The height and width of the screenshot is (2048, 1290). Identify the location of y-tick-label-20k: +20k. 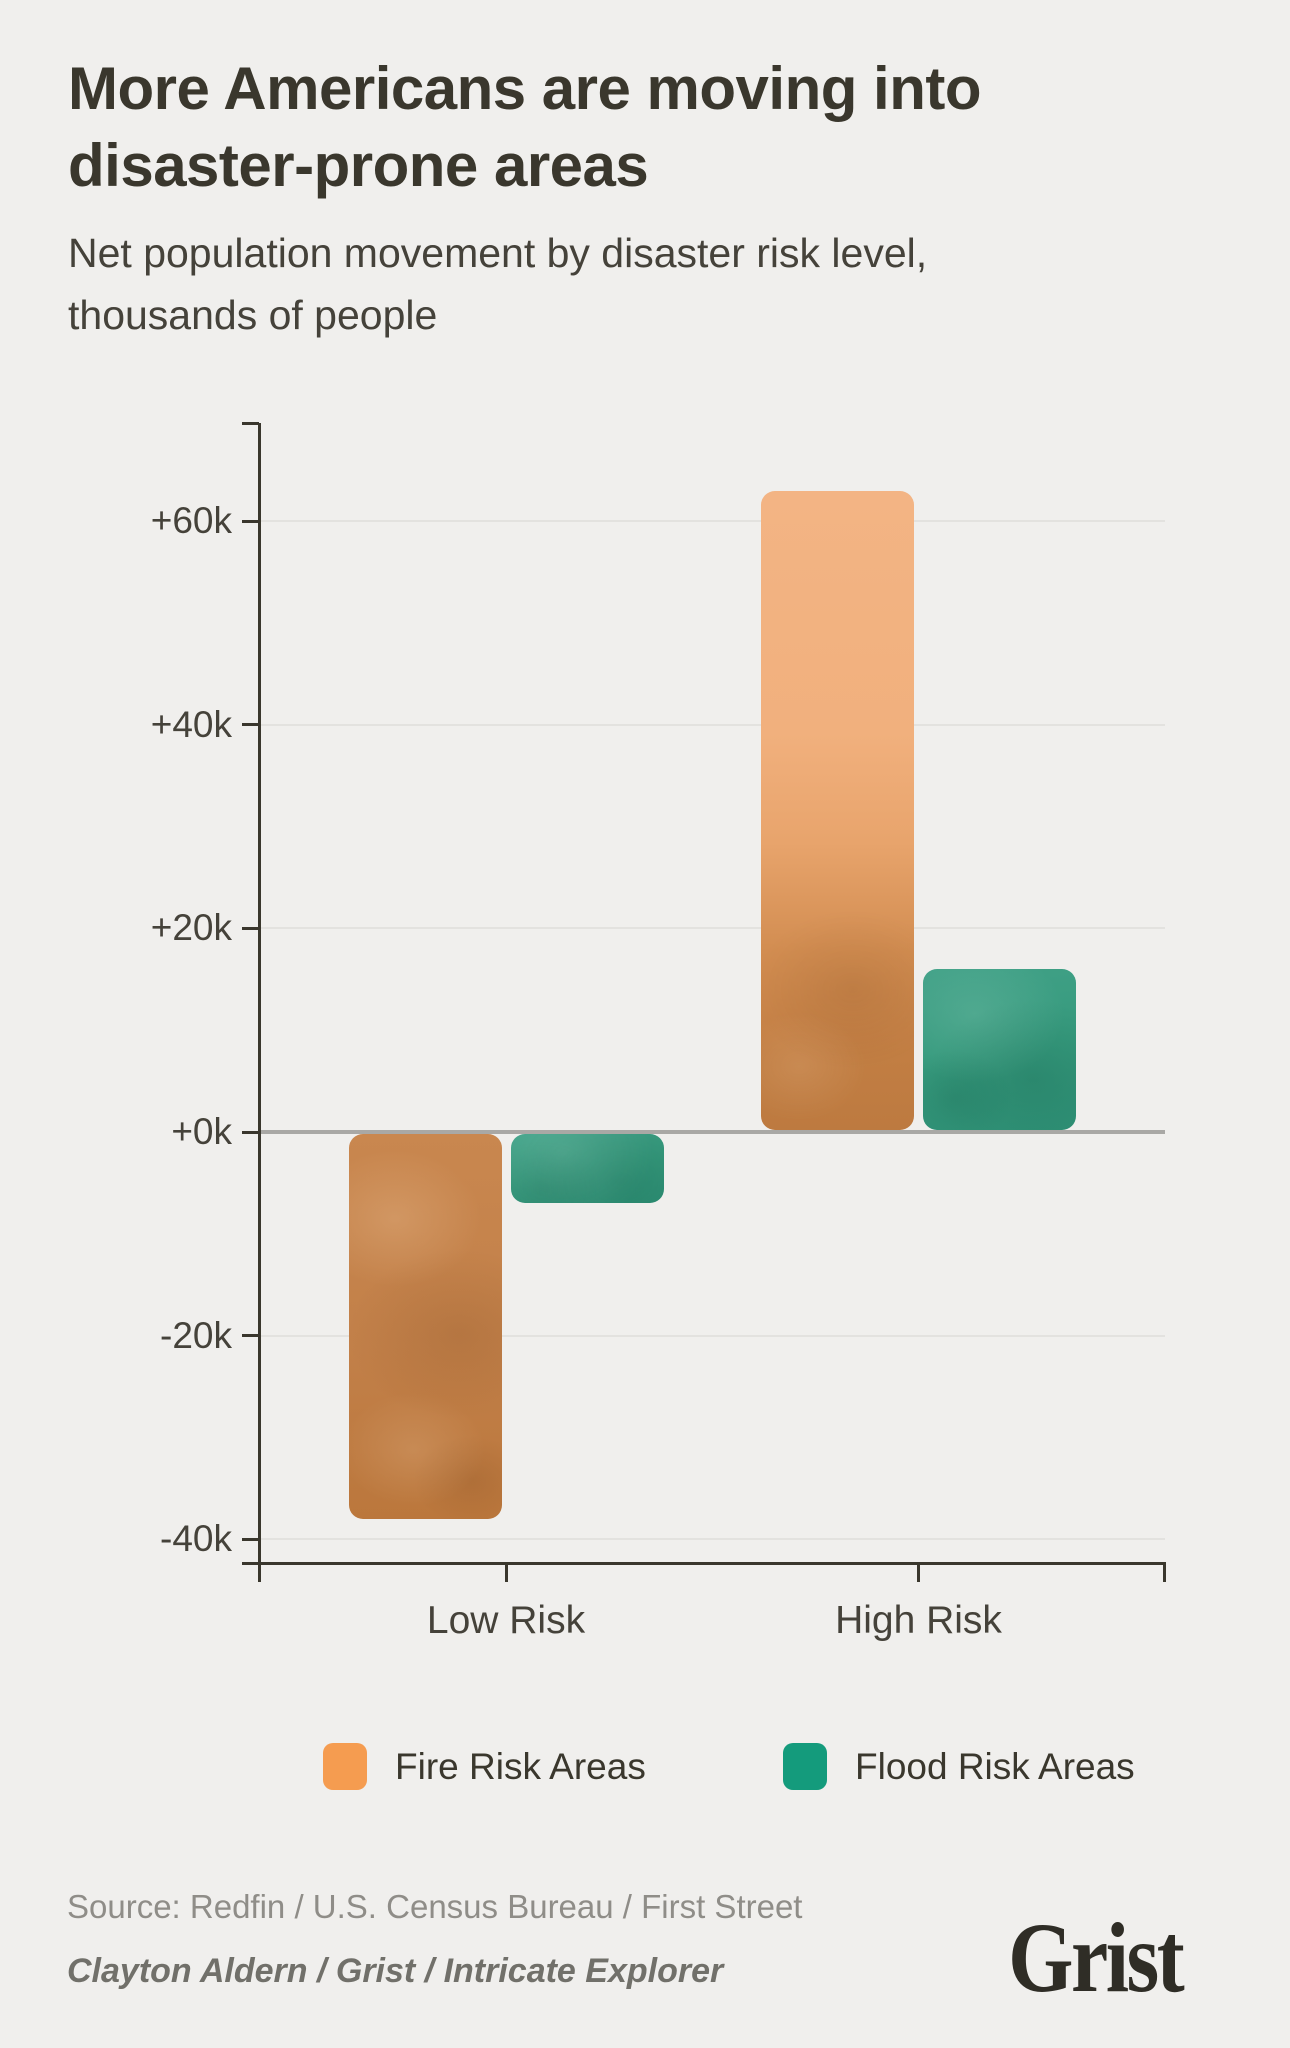
(191, 928).